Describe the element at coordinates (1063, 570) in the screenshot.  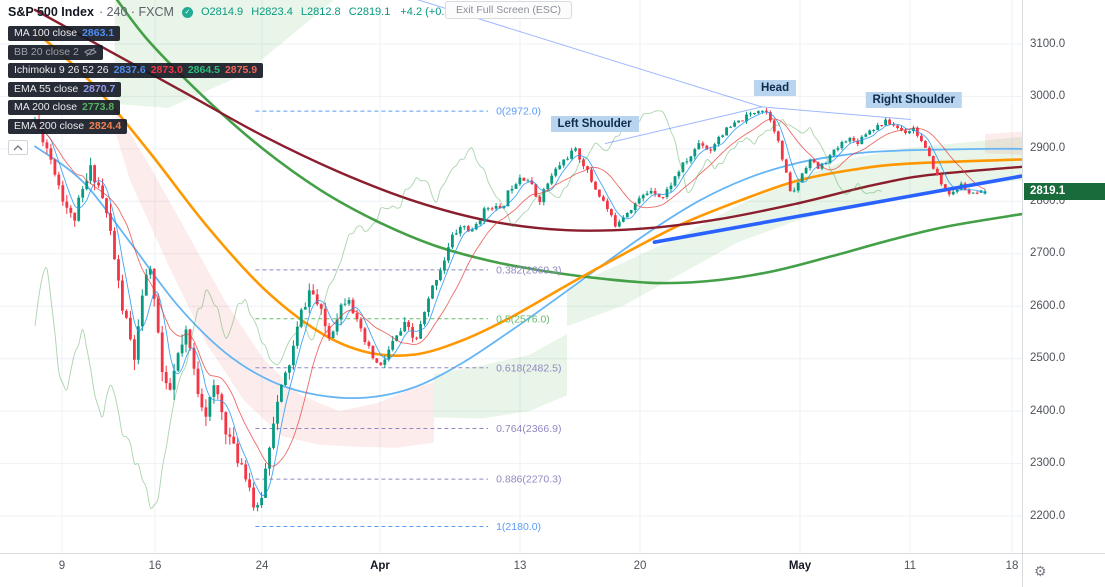
I see `axis-corner: ⚙` at that location.